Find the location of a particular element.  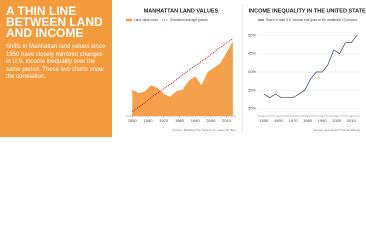

legend-label: Land value index is located at coordinates (146, 20).